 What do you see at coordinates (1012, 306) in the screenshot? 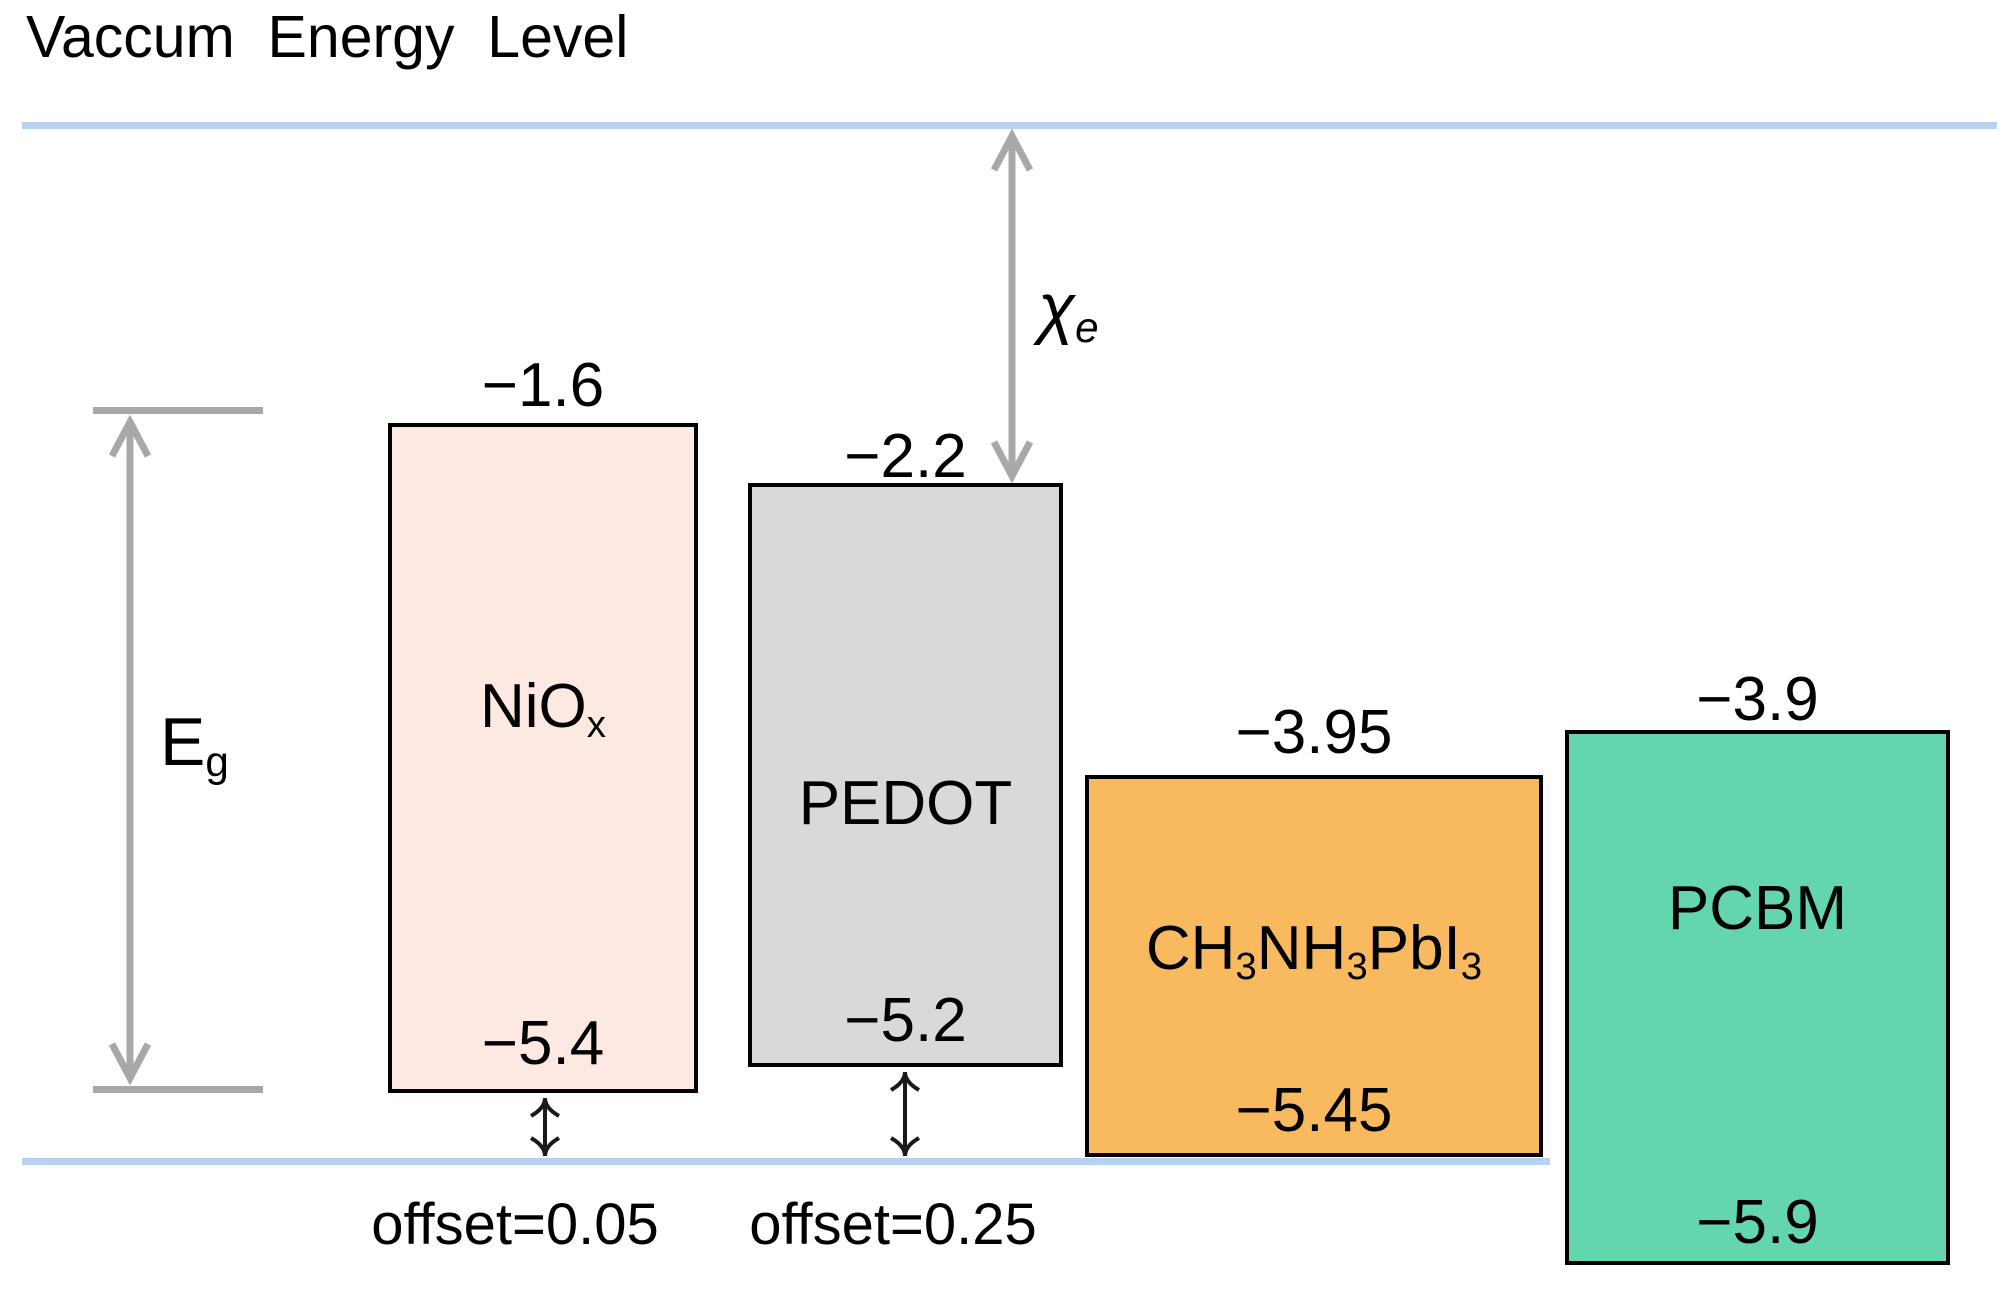
I see `electron-affinity-arrow-icon` at bounding box center [1012, 306].